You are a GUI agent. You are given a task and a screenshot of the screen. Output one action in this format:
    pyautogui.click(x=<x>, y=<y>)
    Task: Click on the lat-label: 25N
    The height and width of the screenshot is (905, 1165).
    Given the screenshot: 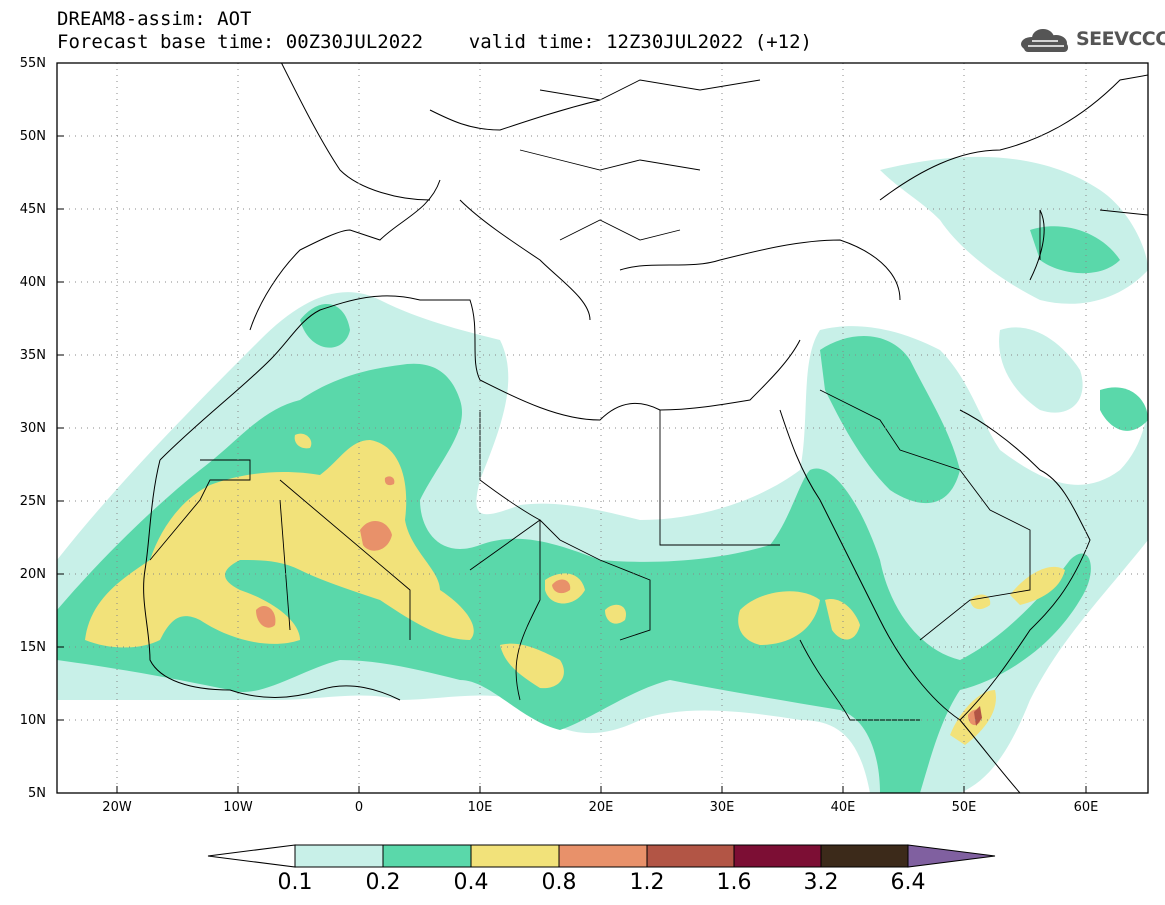 What is the action you would take?
    pyautogui.click(x=32, y=501)
    